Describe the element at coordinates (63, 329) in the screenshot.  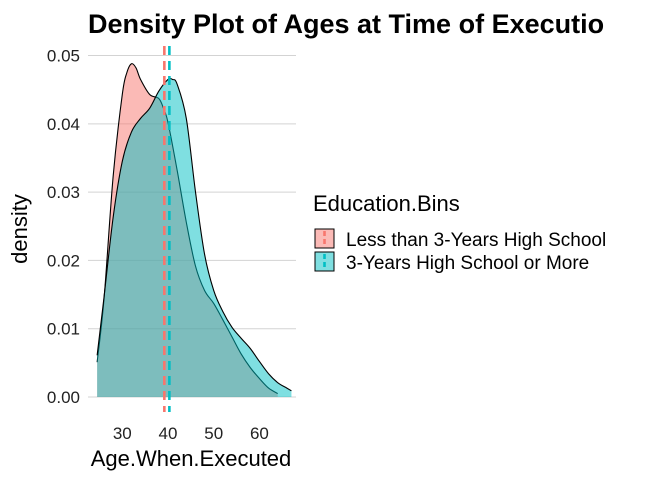
I see `y-tick-label: 0.01` at that location.